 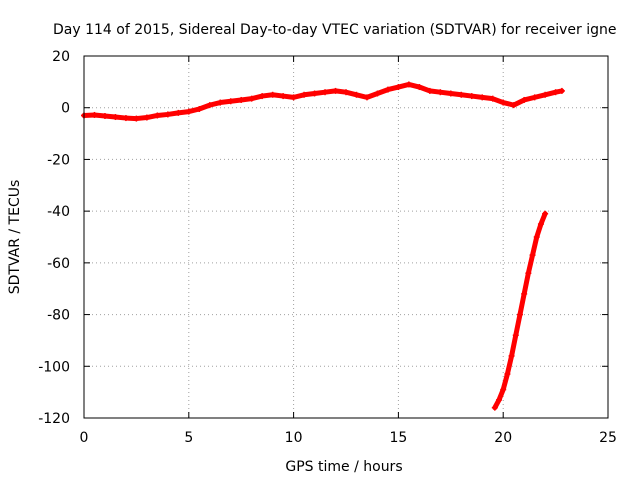 I want to click on y-tick-label: -40, so click(x=58, y=212).